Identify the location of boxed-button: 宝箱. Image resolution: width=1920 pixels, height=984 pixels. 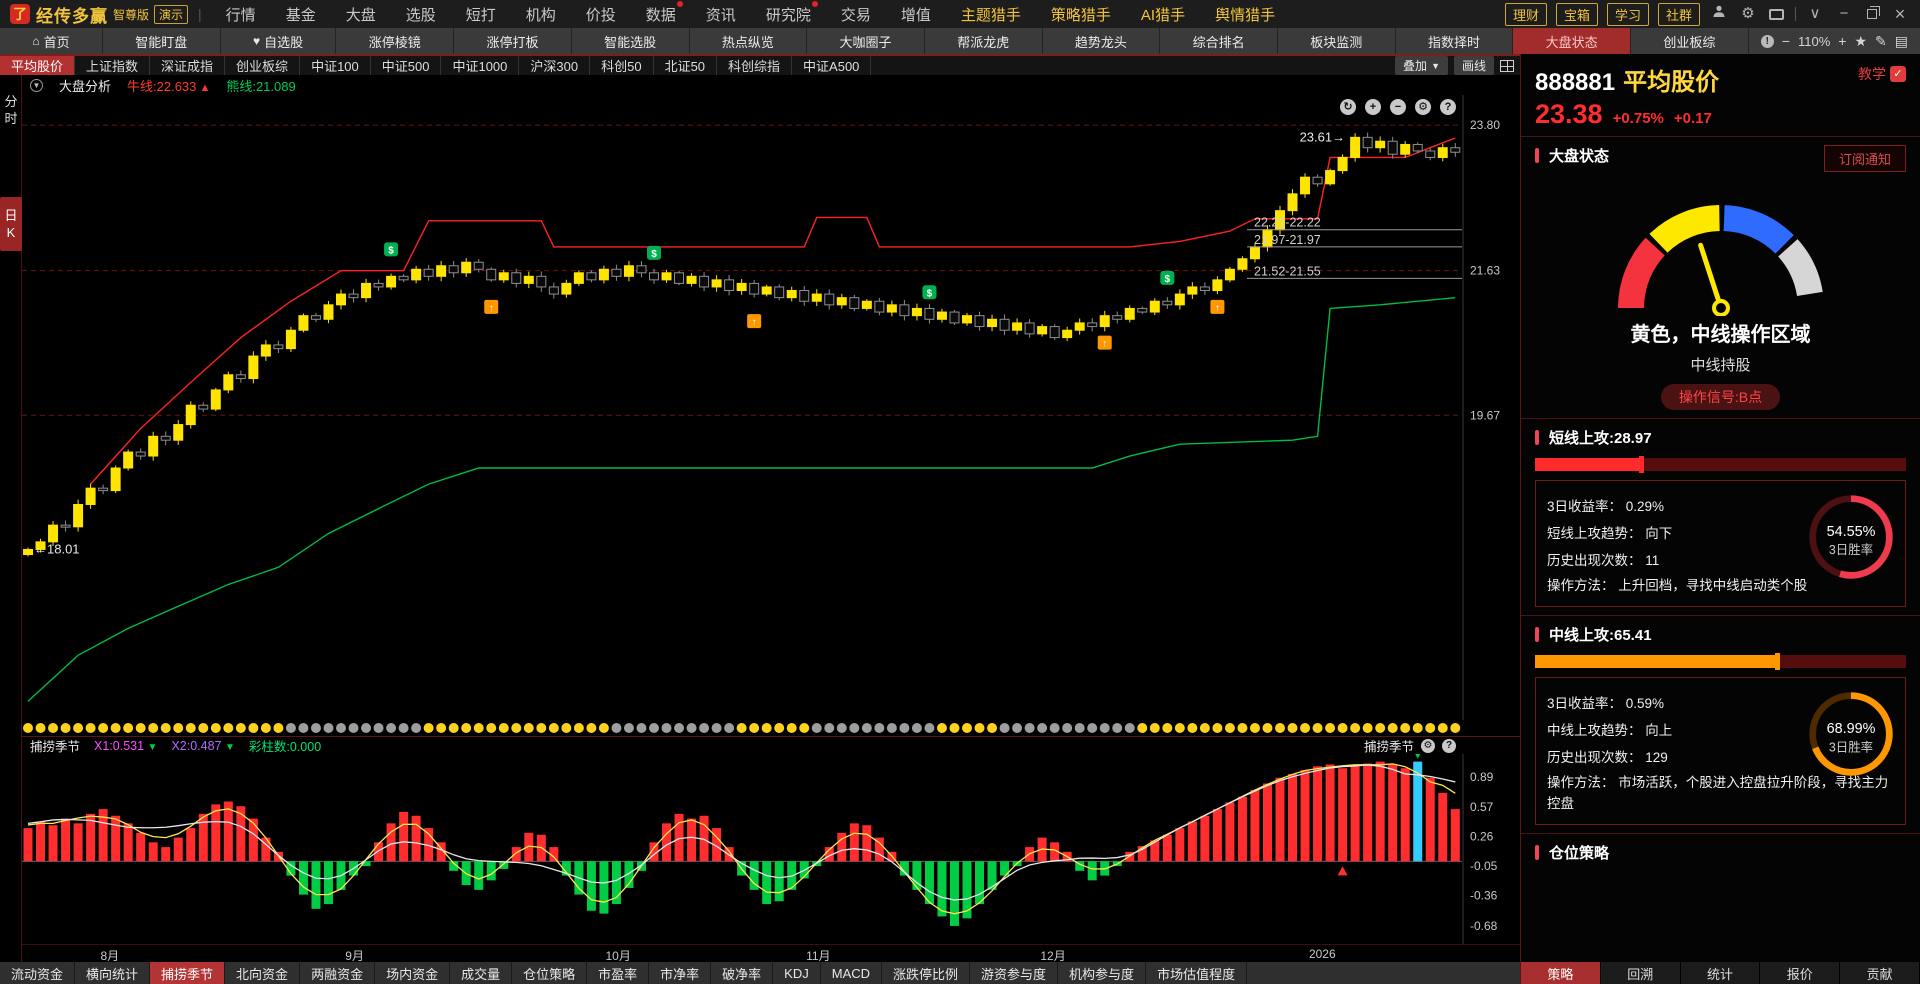
(1576, 14).